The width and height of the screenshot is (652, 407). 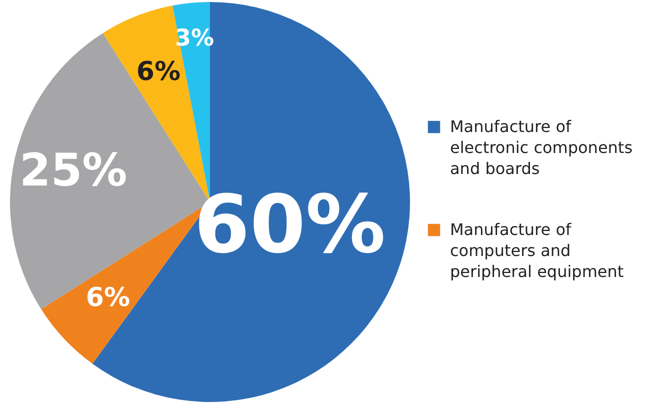 What do you see at coordinates (290, 224) in the screenshot?
I see `data-label: 60%` at bounding box center [290, 224].